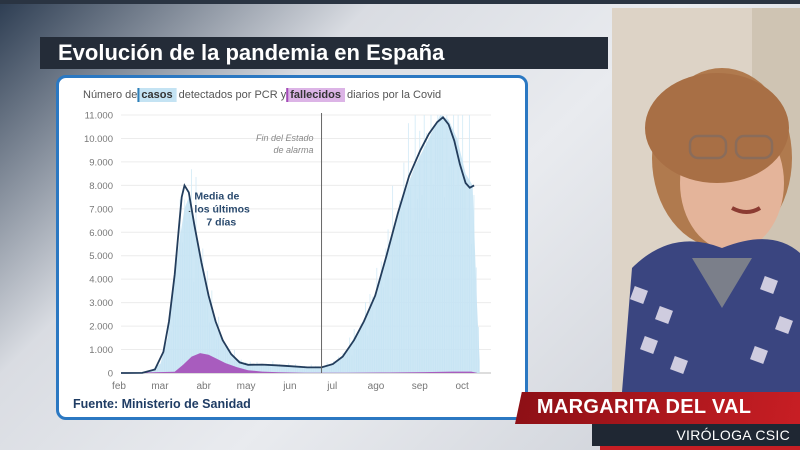  Describe the element at coordinates (299, 363) in the screenshot. I see `deaths-area` at that location.